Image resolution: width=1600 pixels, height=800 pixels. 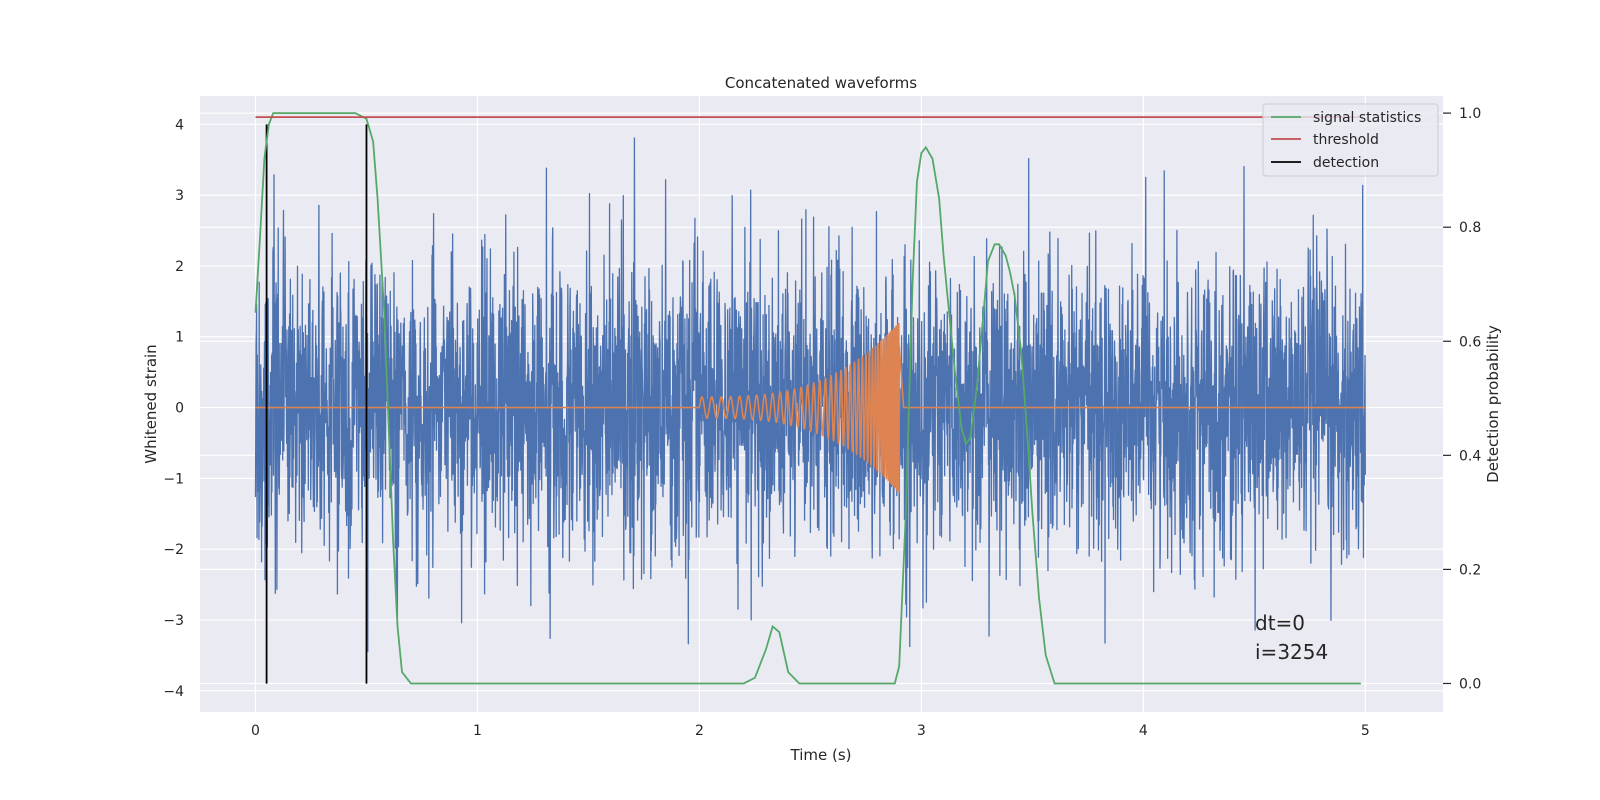 I want to click on y-tick-label: 1, so click(x=179, y=338).